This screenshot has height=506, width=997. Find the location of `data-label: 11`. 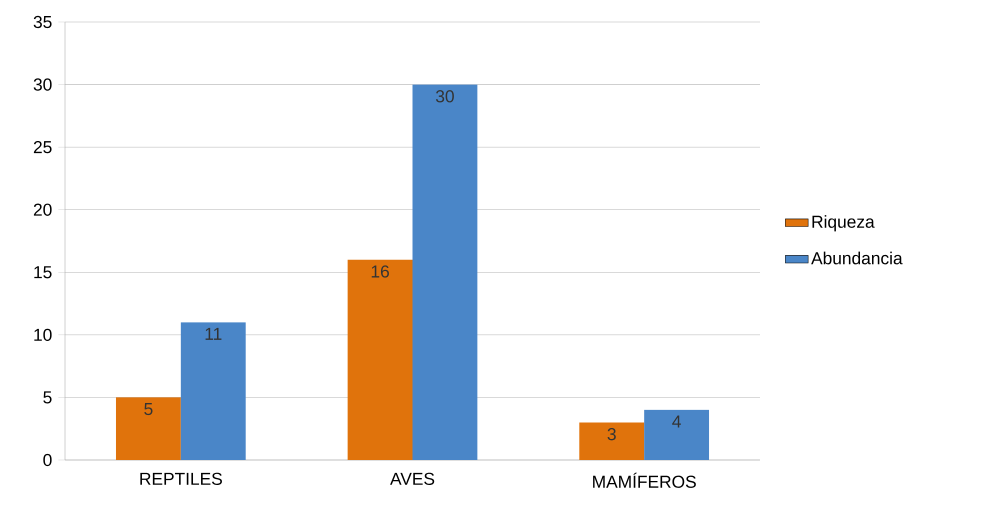

data-label: 11 is located at coordinates (214, 334).